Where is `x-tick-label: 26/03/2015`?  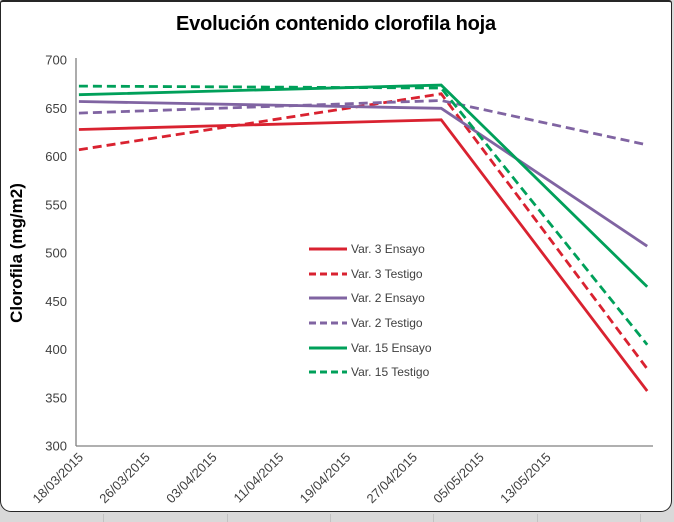 x-tick-label: 26/03/2015 is located at coordinates (124, 478).